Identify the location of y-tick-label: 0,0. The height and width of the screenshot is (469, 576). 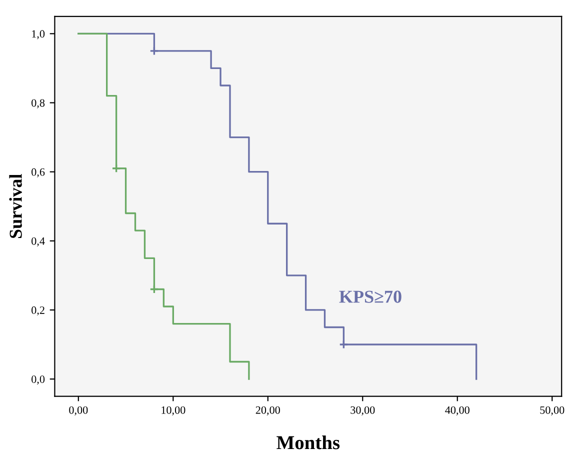
(38, 380).